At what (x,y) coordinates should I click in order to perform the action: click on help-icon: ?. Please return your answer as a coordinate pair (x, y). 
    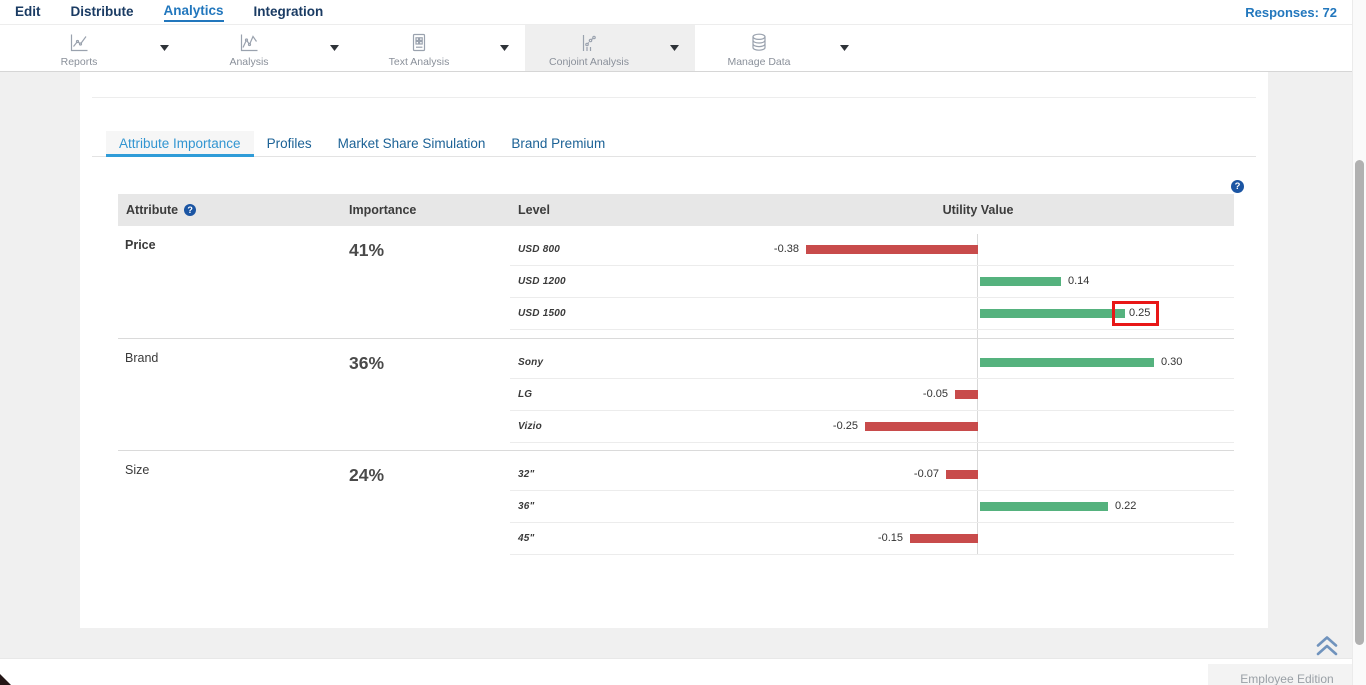
    Looking at the image, I should click on (1237, 187).